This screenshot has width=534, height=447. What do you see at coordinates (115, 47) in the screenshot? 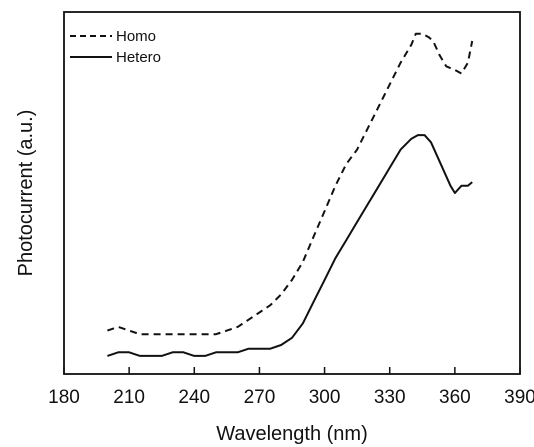
I see `legend: Homo Hetero` at bounding box center [115, 47].